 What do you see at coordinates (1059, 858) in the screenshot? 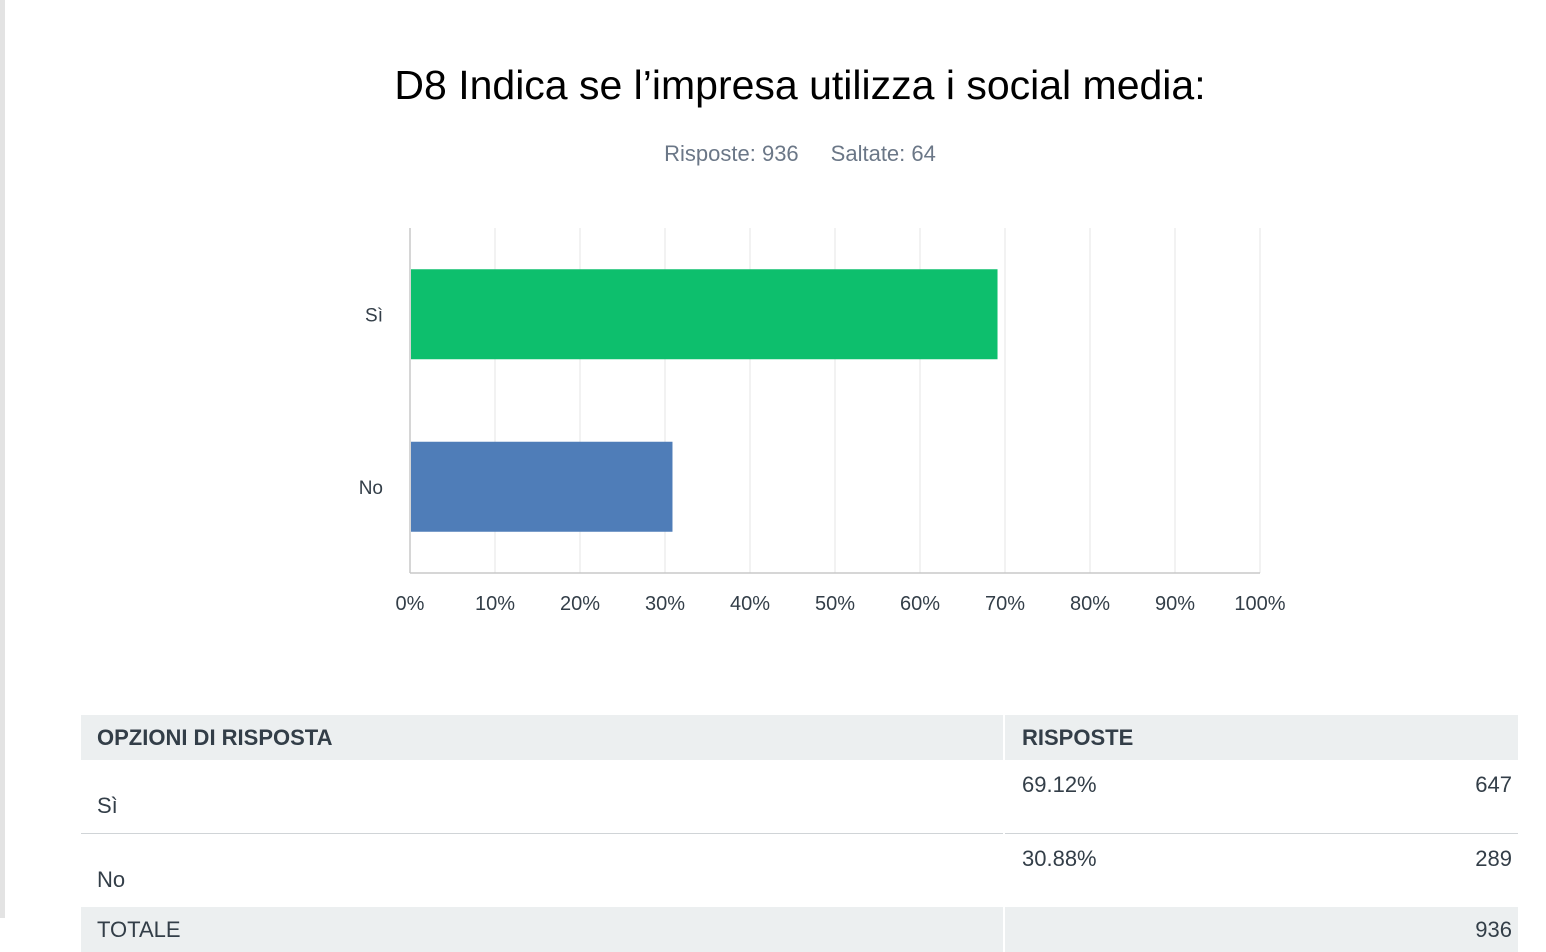
I see `row-percent: 30.88%` at bounding box center [1059, 858].